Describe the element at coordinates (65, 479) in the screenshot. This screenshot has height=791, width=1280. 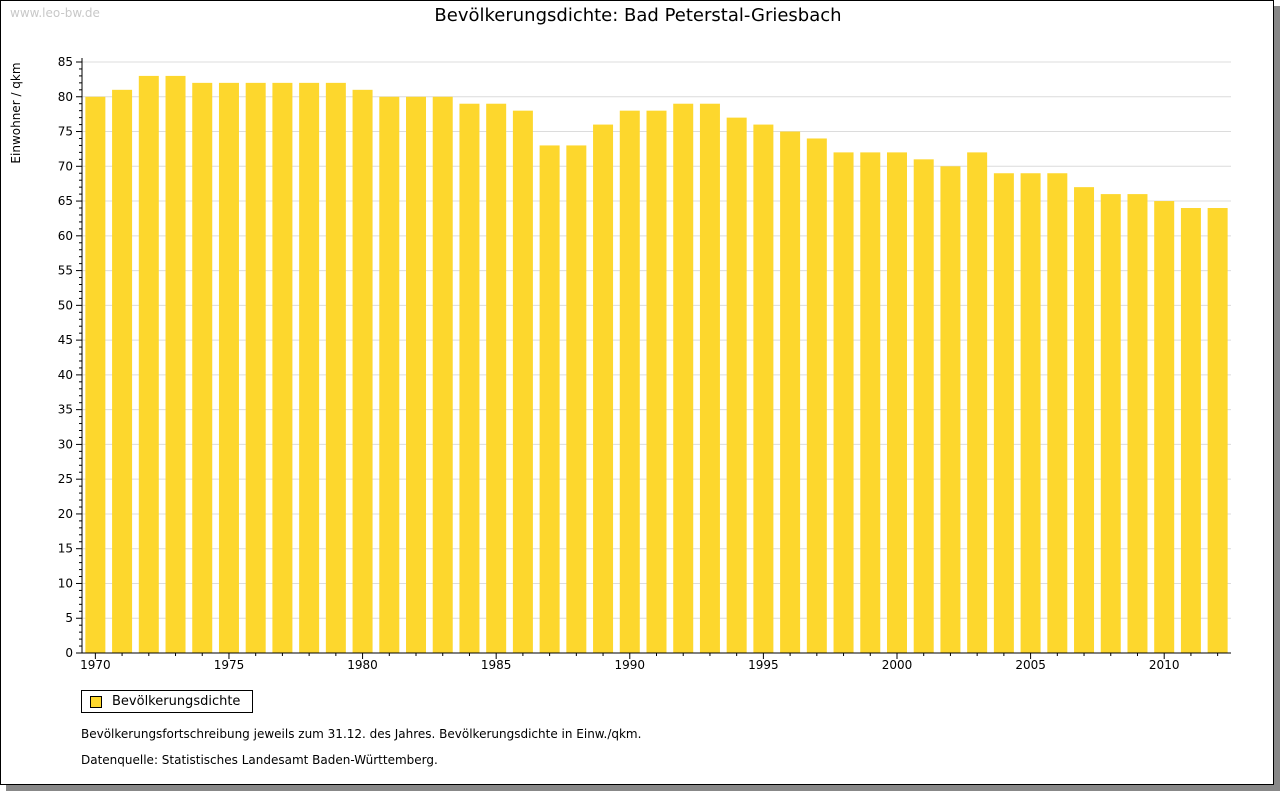
I see `y-tick-label: 25` at that location.